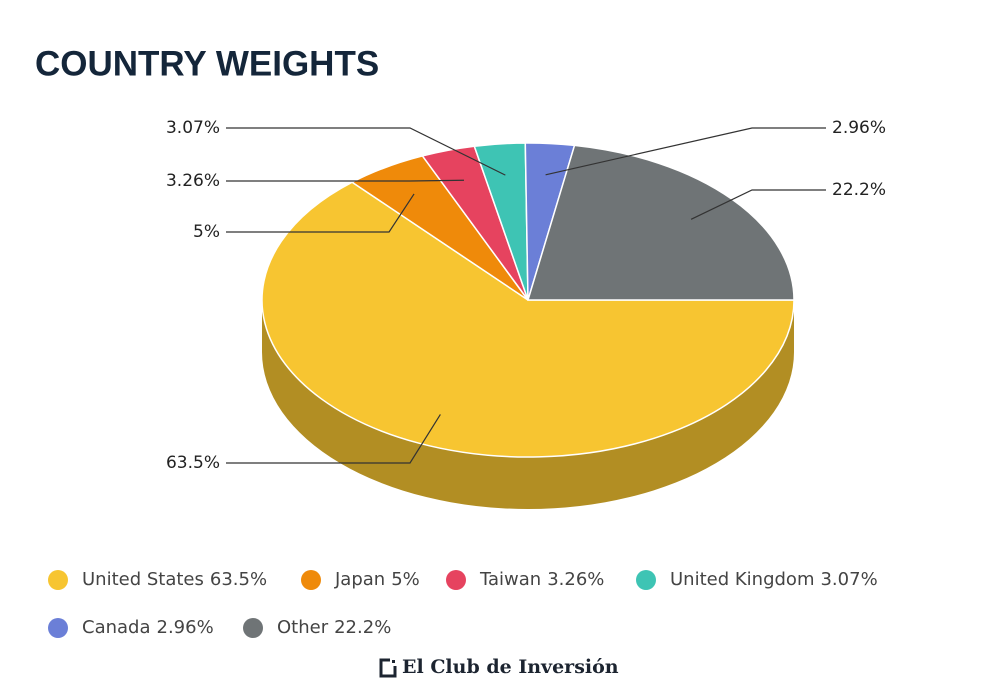  I want to click on data-label: 5%, so click(206, 232).